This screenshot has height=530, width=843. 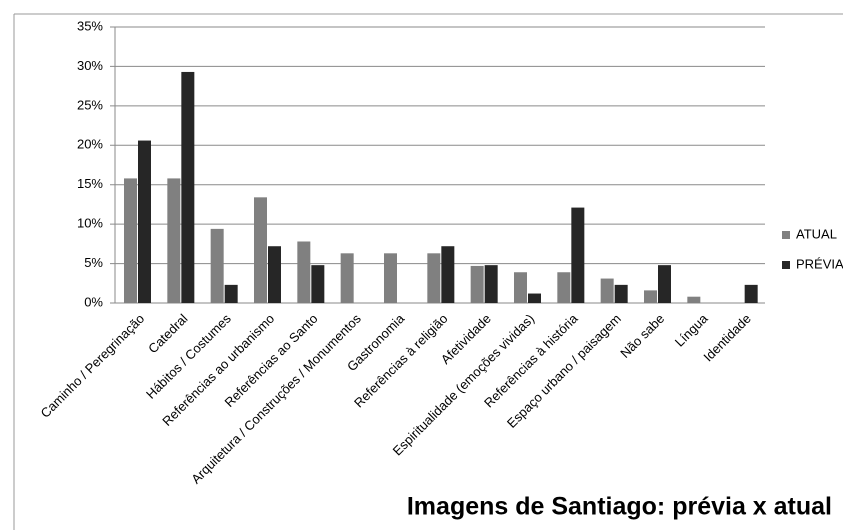 What do you see at coordinates (691, 329) in the screenshot?
I see `x-tick-label: Língua` at bounding box center [691, 329].